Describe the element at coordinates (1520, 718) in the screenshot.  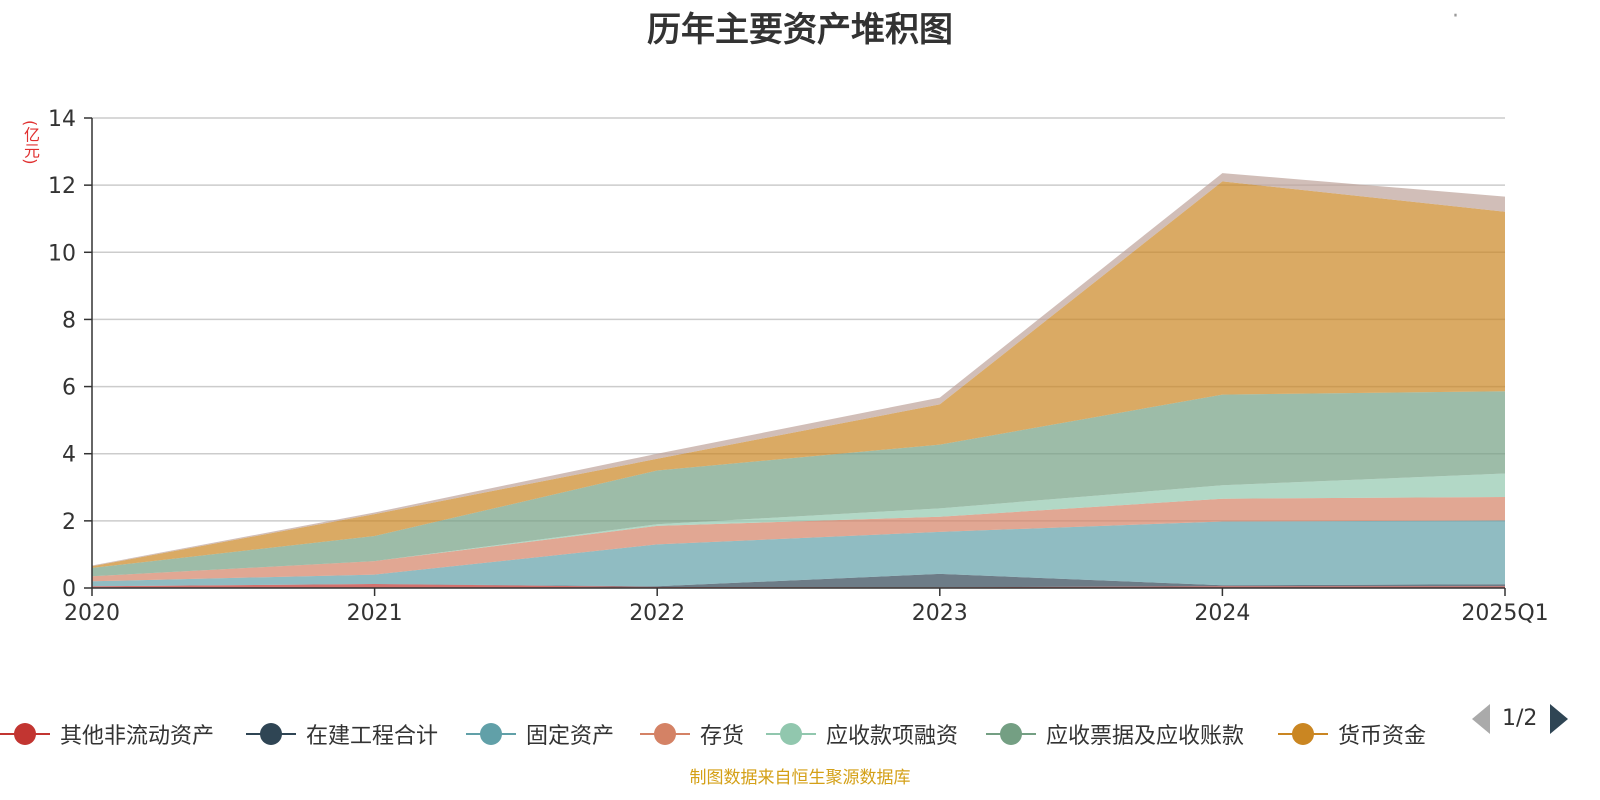
I see `legend-page-indicator: 1/2` at that location.